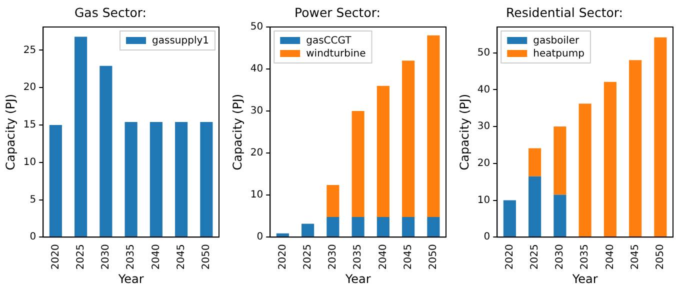 The height and width of the screenshot is (289, 683). I want to click on chart-title: Gas Sector:, so click(110, 12).